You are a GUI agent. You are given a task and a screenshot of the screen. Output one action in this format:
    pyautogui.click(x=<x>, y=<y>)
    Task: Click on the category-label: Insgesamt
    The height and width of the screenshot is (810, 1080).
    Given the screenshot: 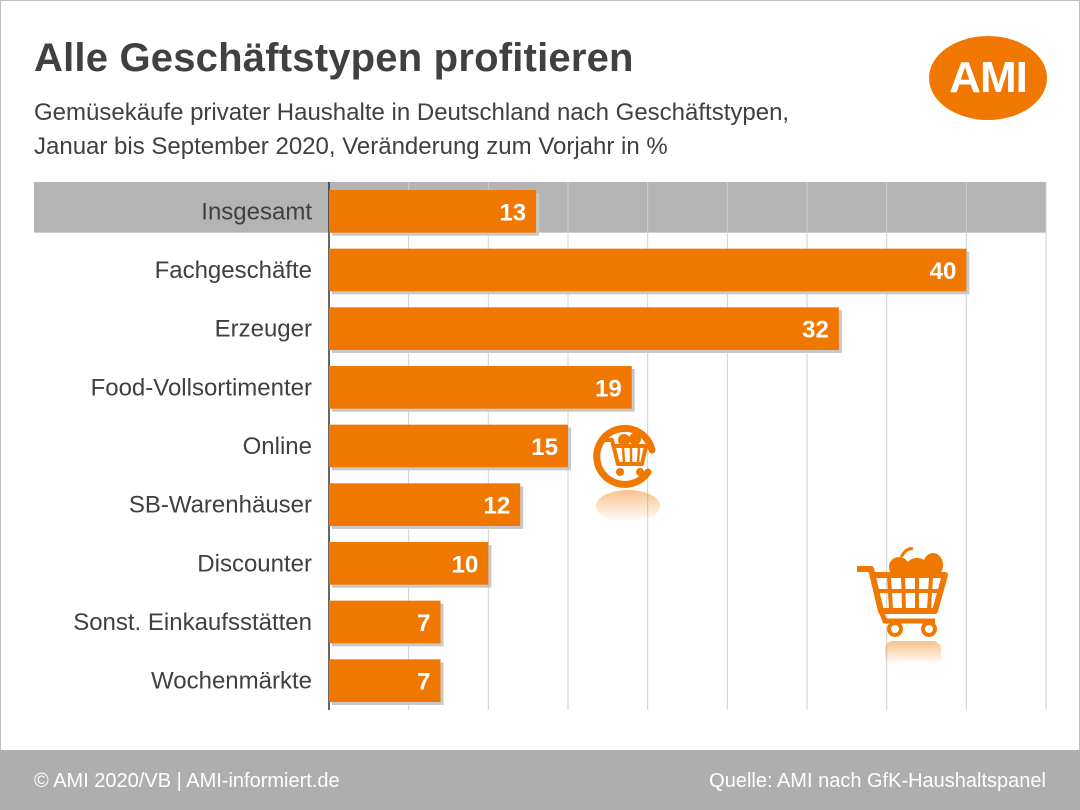 What is the action you would take?
    pyautogui.click(x=256, y=211)
    